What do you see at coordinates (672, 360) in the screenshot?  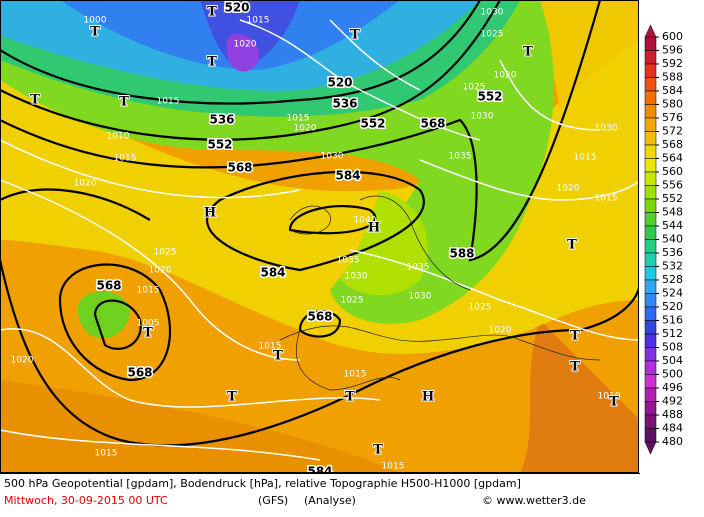 I see `colorbar-label: 504` at bounding box center [672, 360].